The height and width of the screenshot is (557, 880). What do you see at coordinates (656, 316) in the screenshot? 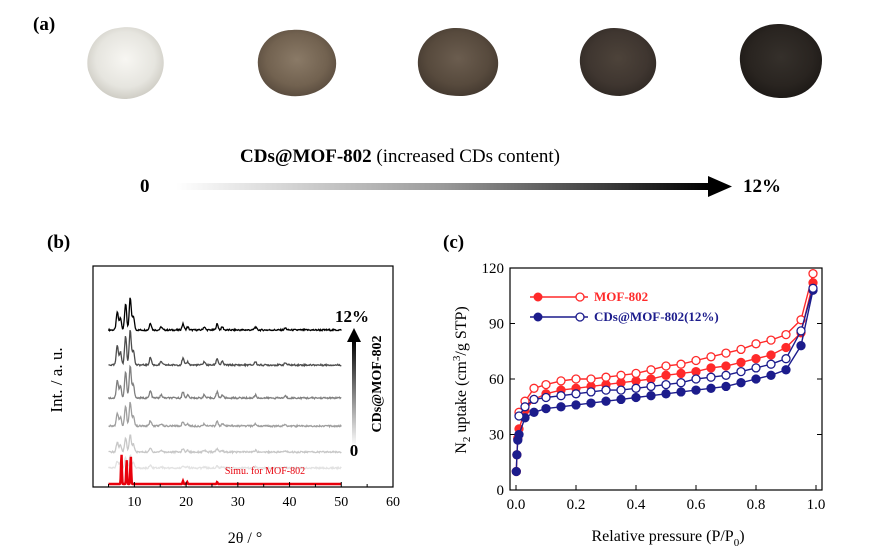
I see `legend-label: CDs@MOF-802(12%)` at bounding box center [656, 316].